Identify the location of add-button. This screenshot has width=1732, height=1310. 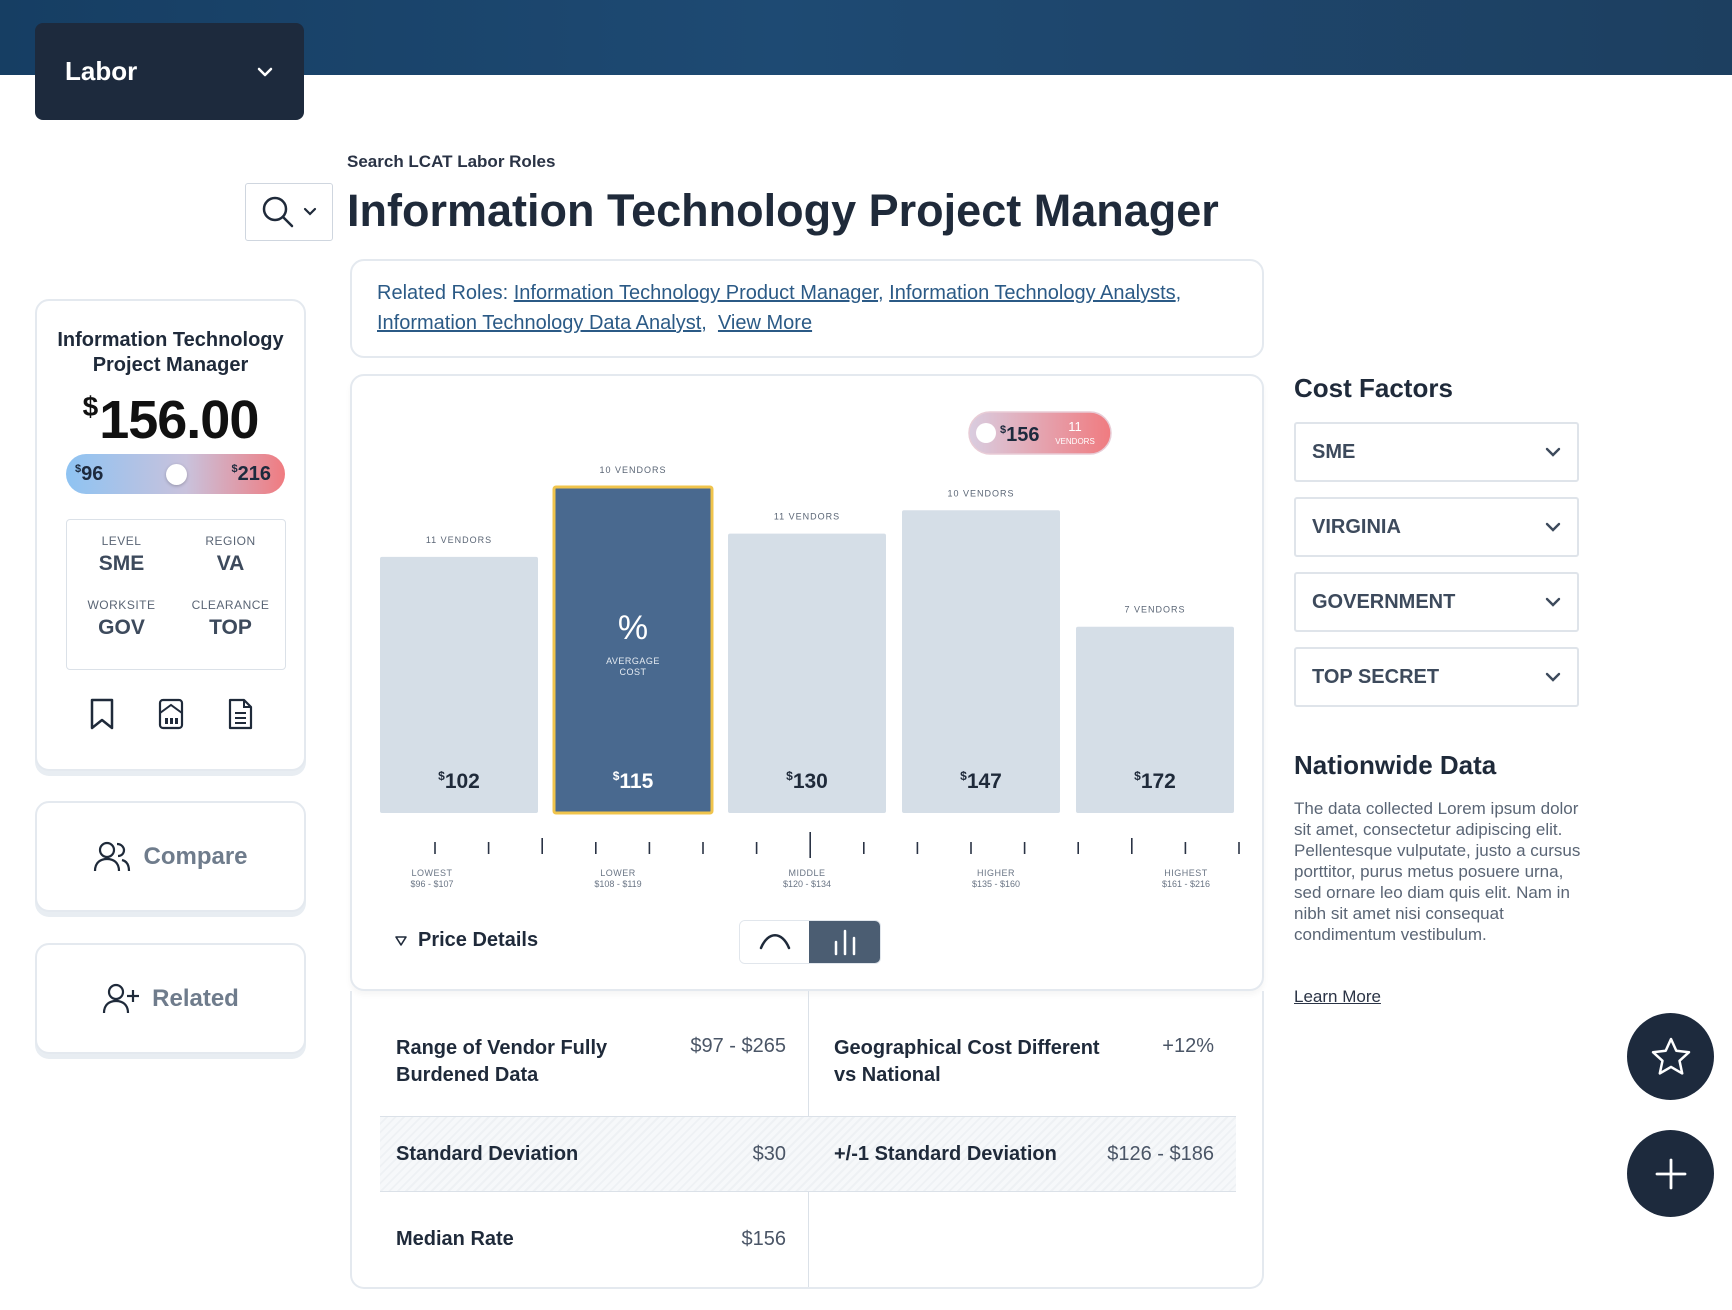
(1670, 1173).